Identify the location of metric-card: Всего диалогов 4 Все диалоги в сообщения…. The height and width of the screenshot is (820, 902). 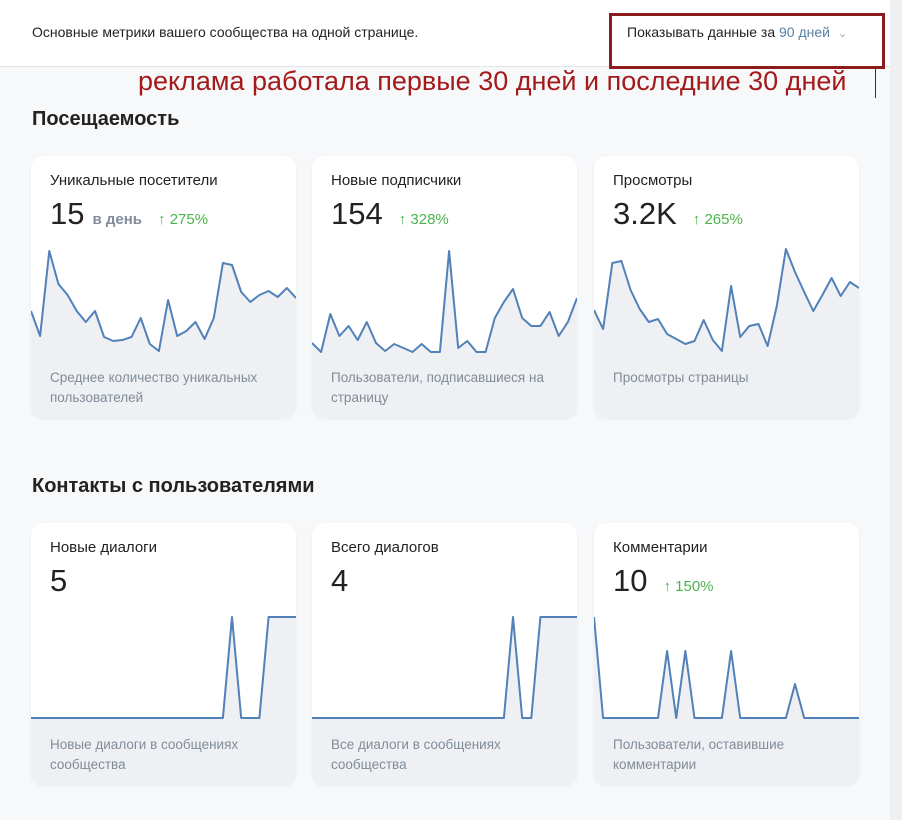
(444, 654).